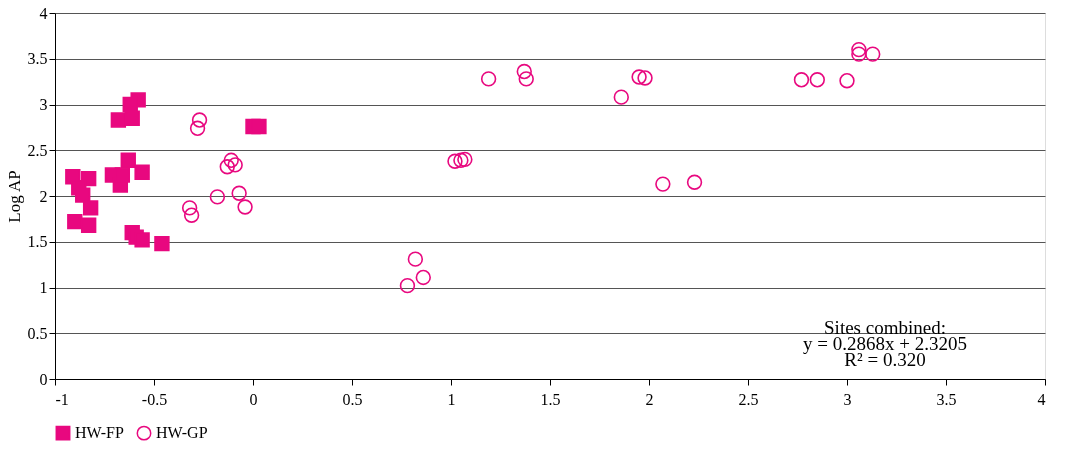  Describe the element at coordinates (154, 399) in the screenshot. I see `x-tick-label: -0.5` at that location.